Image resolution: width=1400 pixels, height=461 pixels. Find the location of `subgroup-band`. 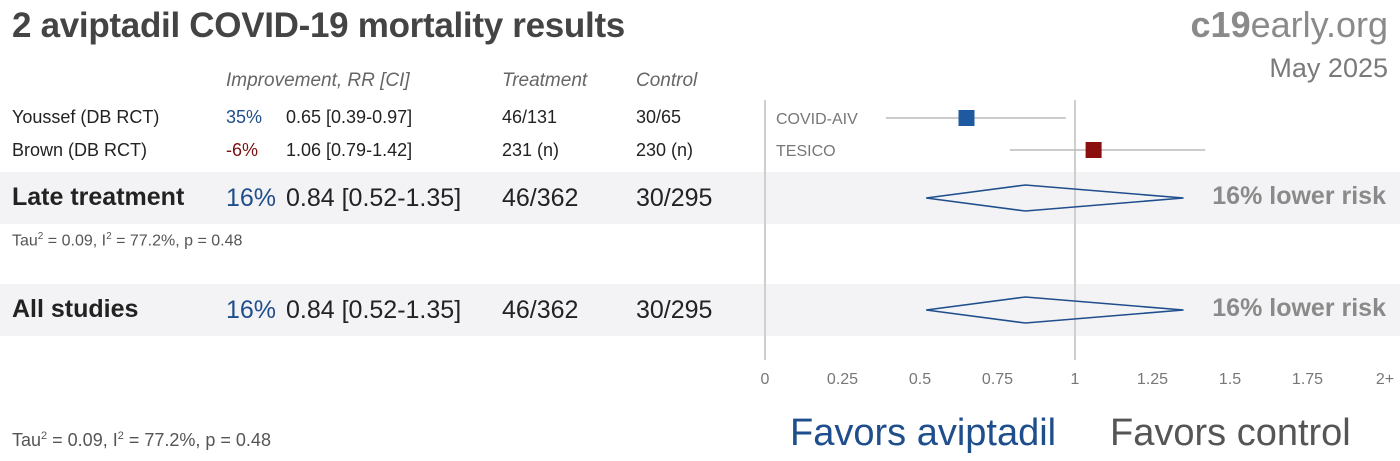

subgroup-band is located at coordinates (700, 198).